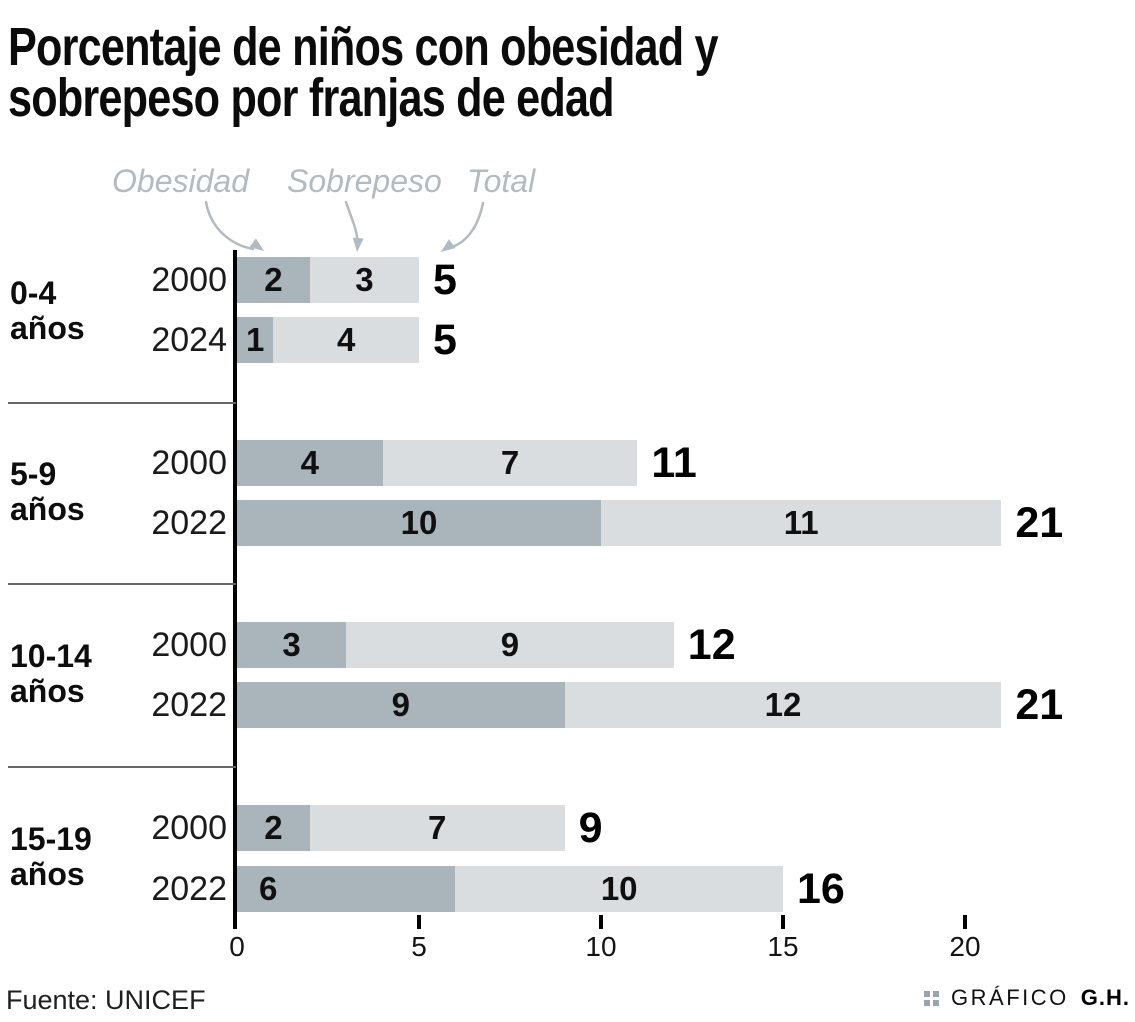  I want to click on total-arrow, so click(463, 226).